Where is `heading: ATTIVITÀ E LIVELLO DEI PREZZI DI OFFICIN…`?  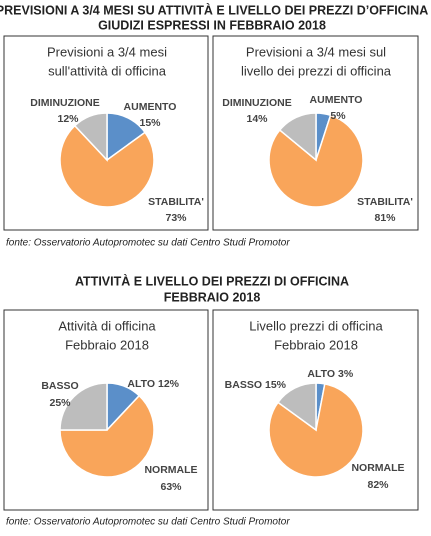 heading: ATTIVITÀ E LIVELLO DEI PREZZI DI OFFICIN… is located at coordinates (212, 280).